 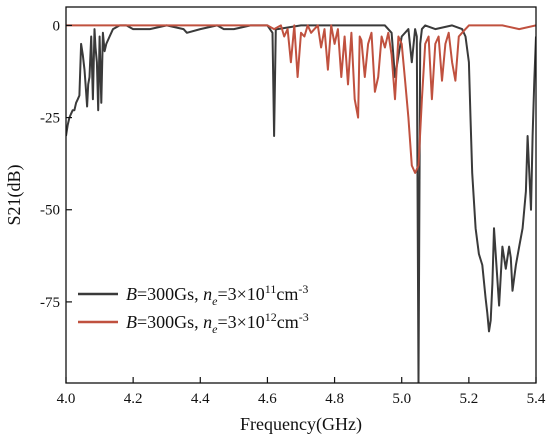 I want to click on y-tick-label: -25, so click(x=50, y=119).